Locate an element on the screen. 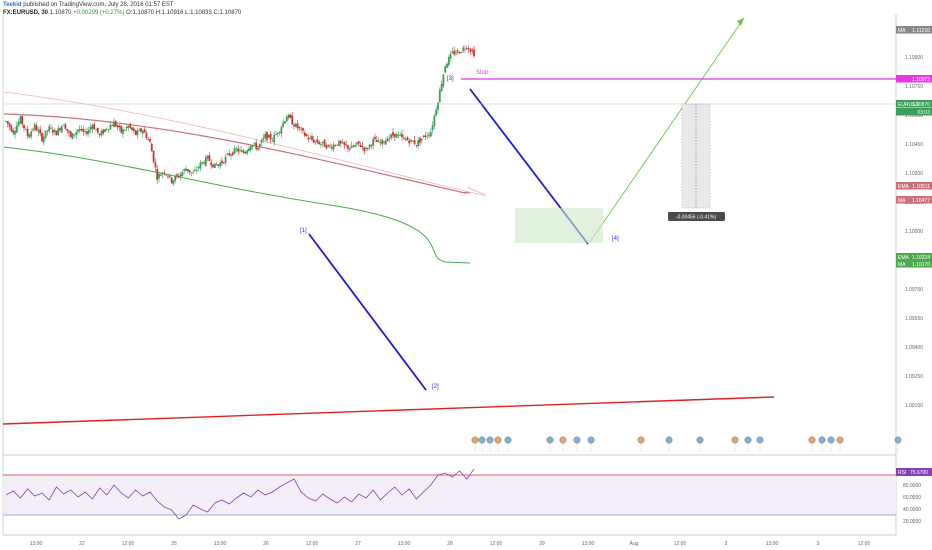 This screenshot has height=550, width=932. price-tag-value: 1.10224 is located at coordinates (921, 258).